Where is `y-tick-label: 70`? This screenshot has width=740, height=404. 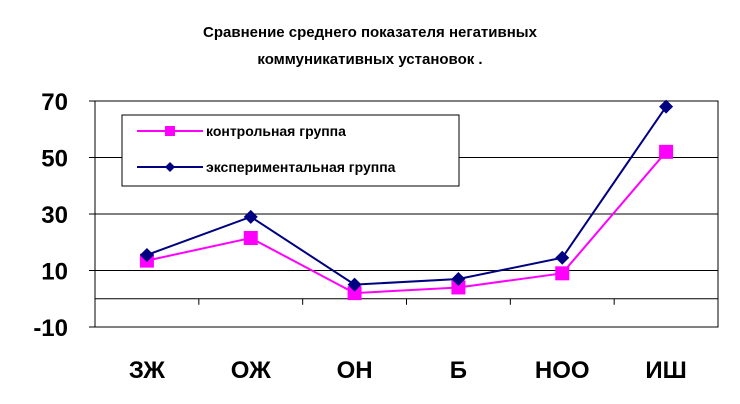
y-tick-label: 70 is located at coordinates (54, 102).